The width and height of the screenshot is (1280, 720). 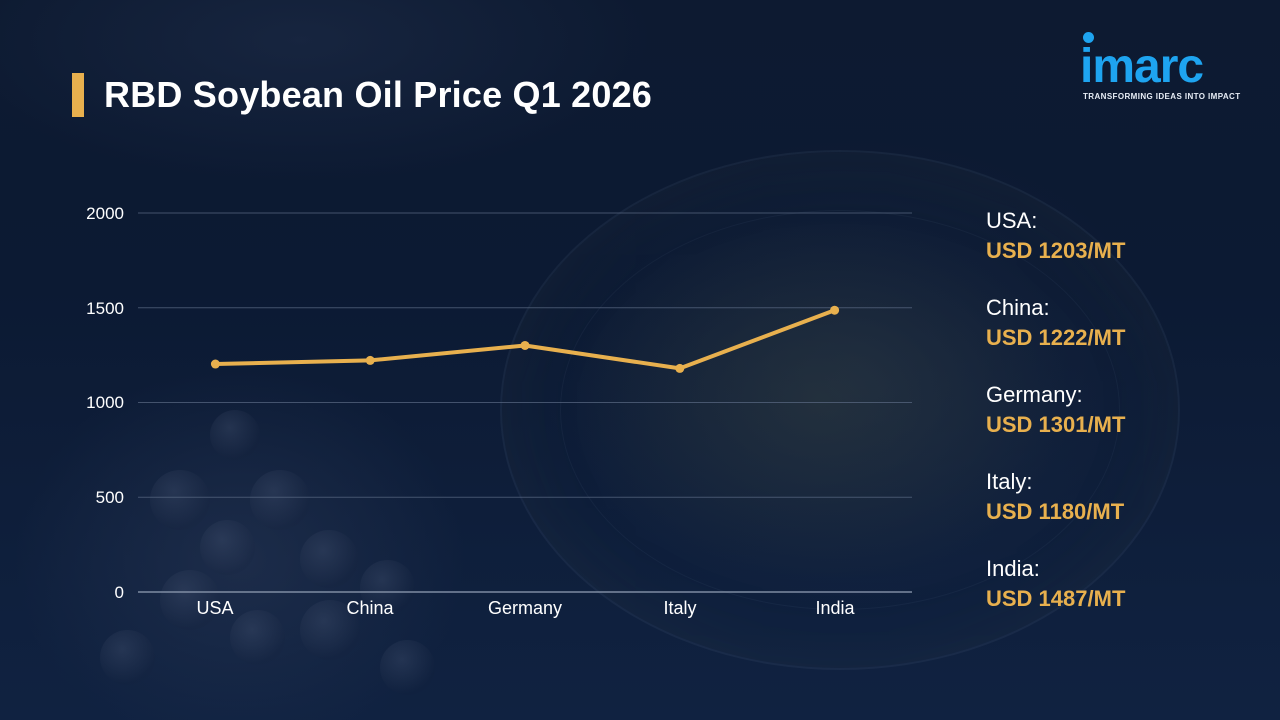 I want to click on y-tick-label: 500, so click(x=109, y=497).